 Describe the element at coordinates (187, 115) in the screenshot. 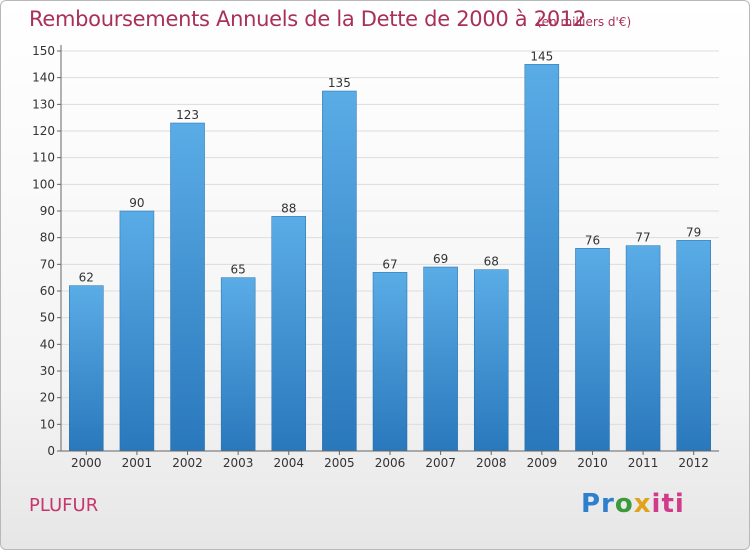

I see `data-label: 123` at that location.